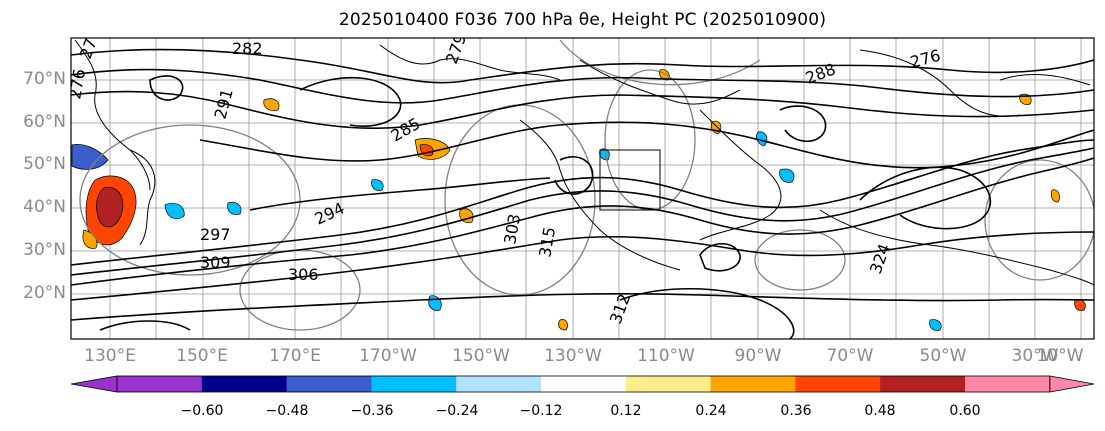  What do you see at coordinates (943, 356) in the screenshot?
I see `lon-label: 50°W` at bounding box center [943, 356].